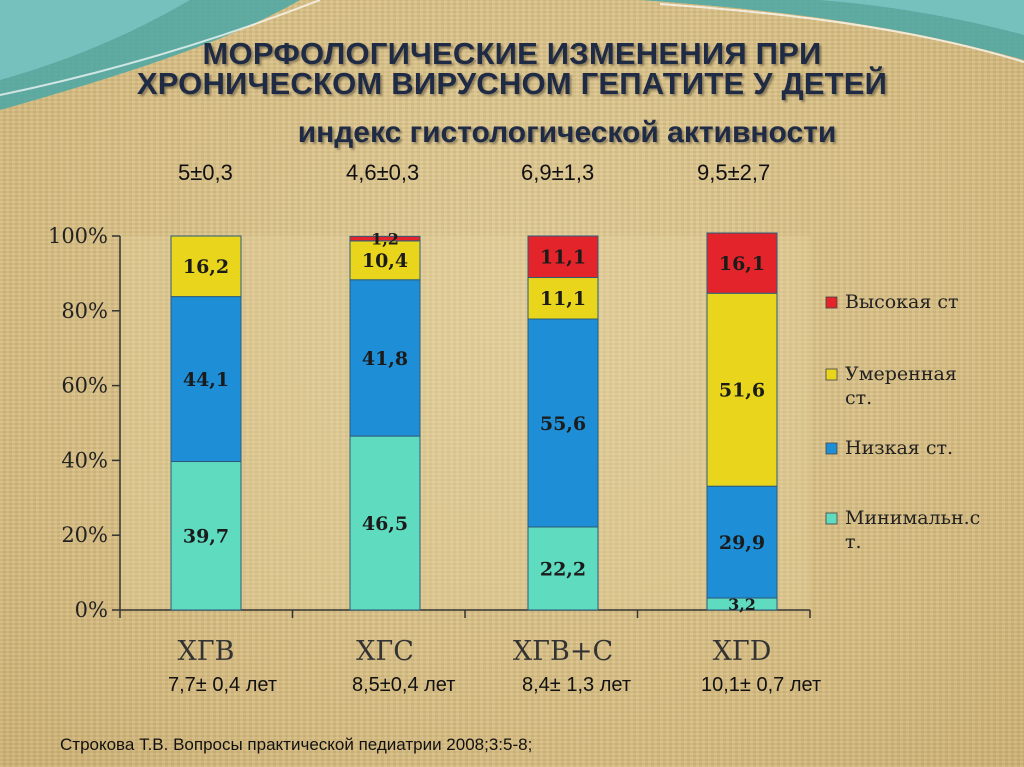 The image size is (1024, 767). I want to click on y-tick-label: 100%, so click(78, 236).